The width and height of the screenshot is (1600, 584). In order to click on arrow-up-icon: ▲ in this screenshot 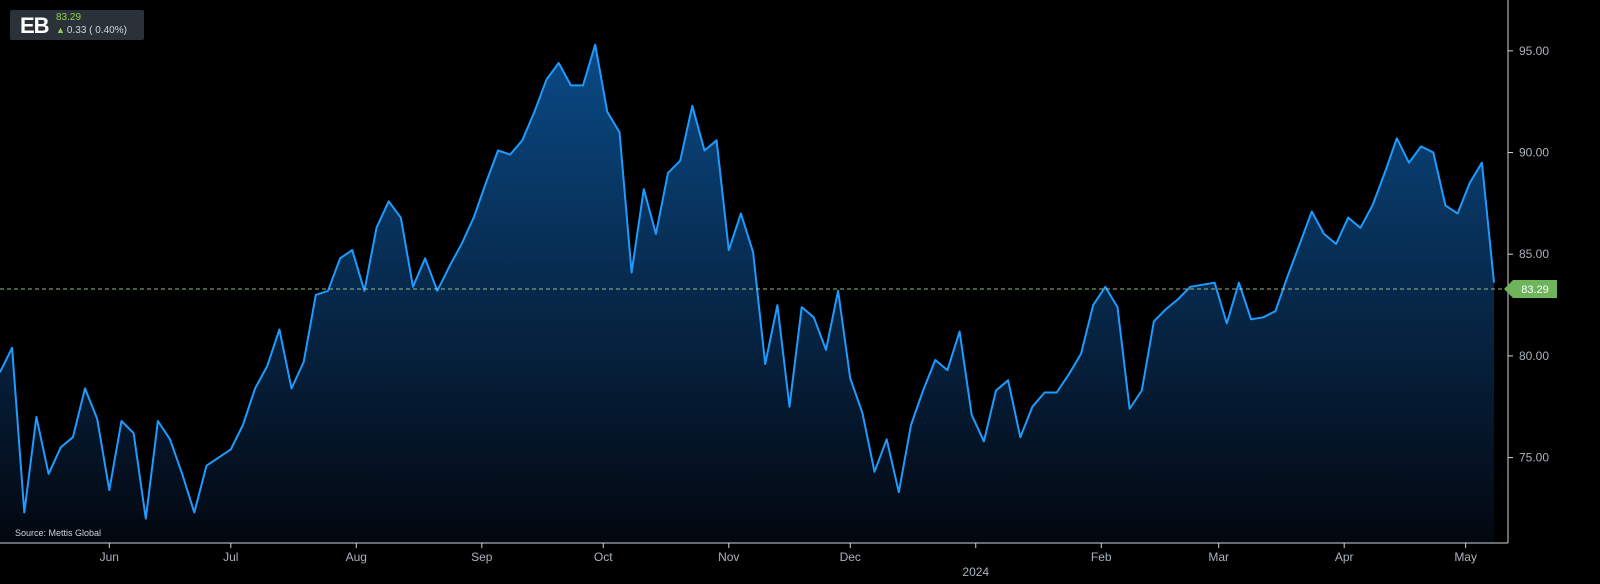, I will do `click(60, 30)`.